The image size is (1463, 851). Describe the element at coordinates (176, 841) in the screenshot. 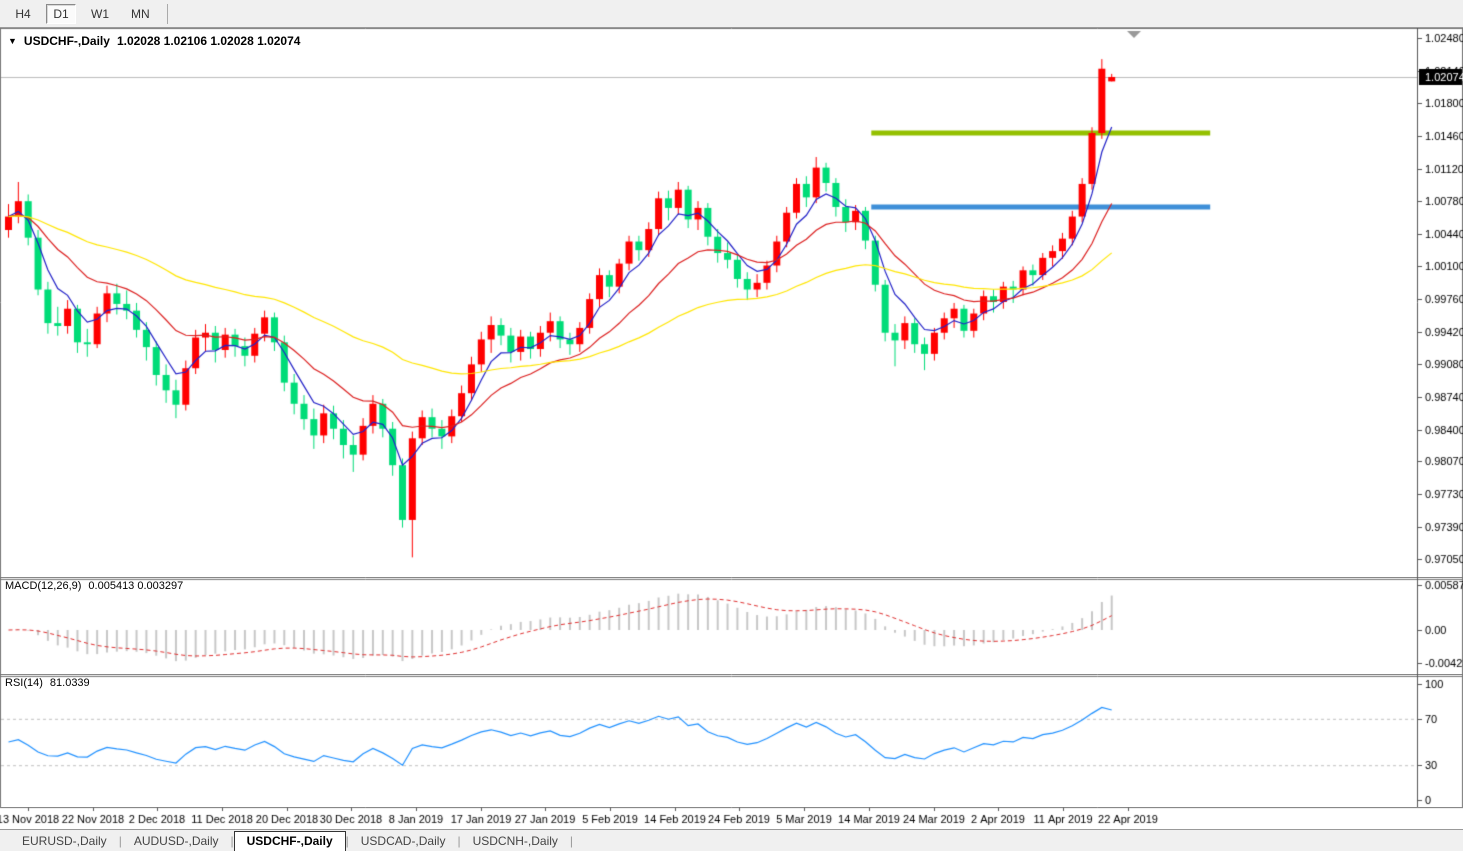

I see `tab-audusd-daily: AUDUSD-,Daily` at that location.